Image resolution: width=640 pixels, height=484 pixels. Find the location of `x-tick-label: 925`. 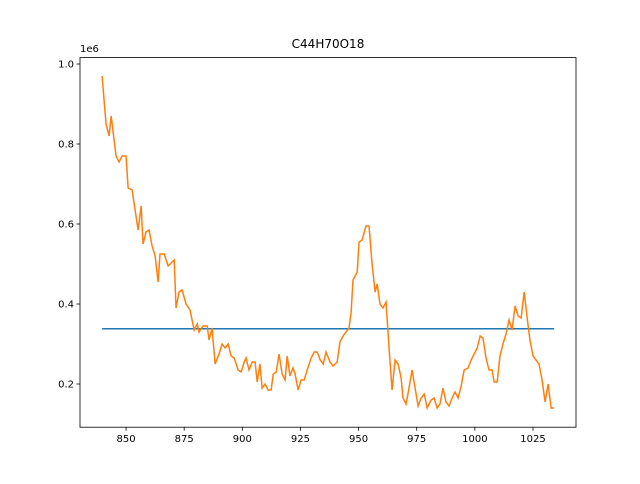

x-tick-label: 925 is located at coordinates (300, 439).